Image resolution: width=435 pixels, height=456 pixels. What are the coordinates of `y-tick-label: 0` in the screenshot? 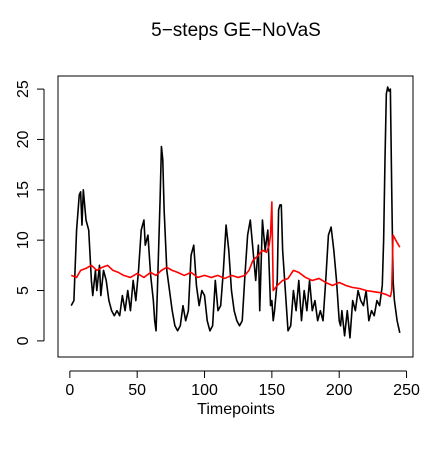 It's located at (23, 340).